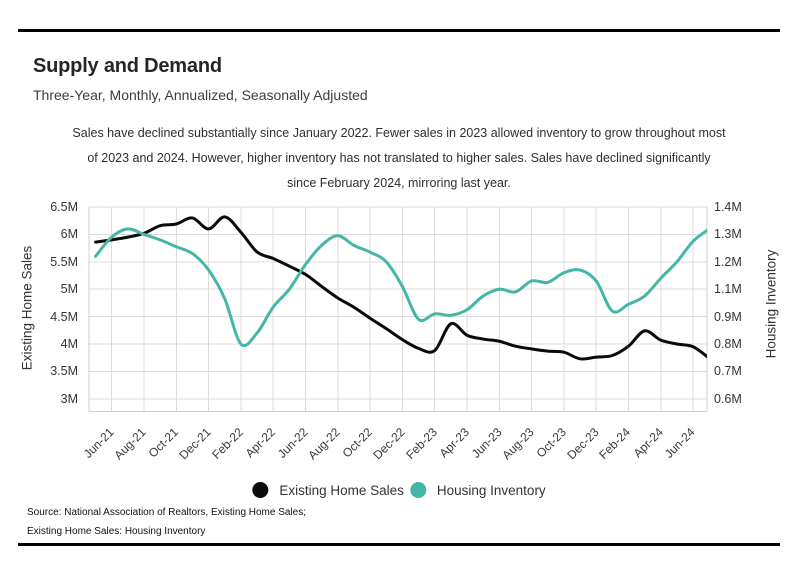 The image size is (798, 575). What do you see at coordinates (728, 261) in the screenshot?
I see `right-tick-label: 1.2M` at bounding box center [728, 261].